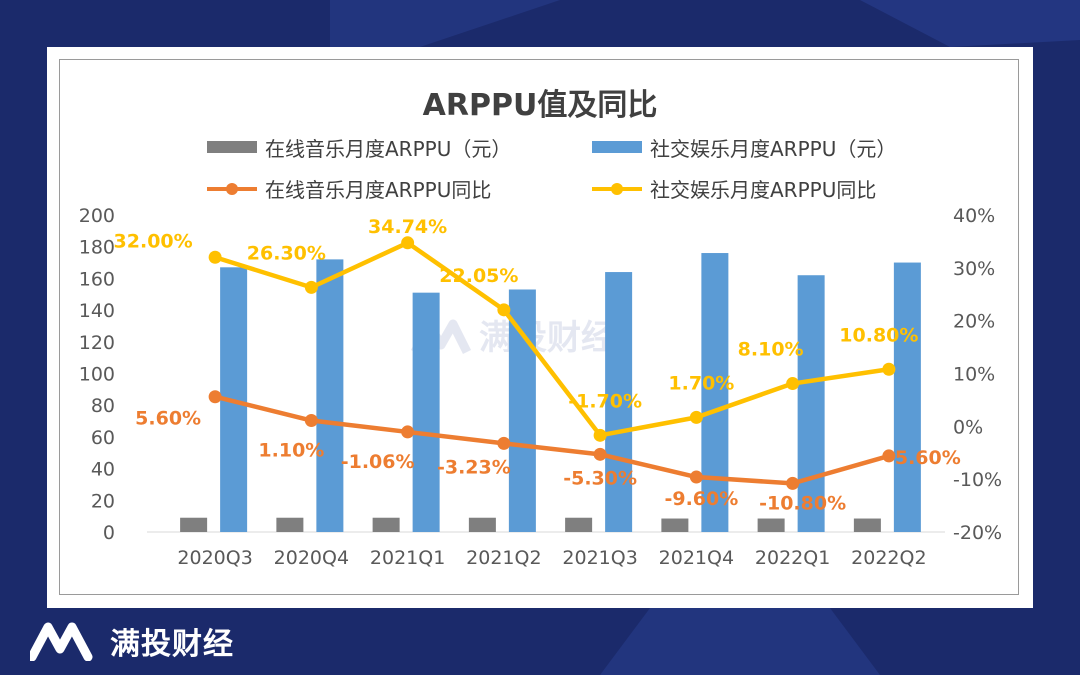 Image resolution: width=1080 pixels, height=675 pixels. Describe the element at coordinates (773, 149) in the screenshot. I see `legend-label-1: 社交娱乐月度ARPPU（元）` at that location.